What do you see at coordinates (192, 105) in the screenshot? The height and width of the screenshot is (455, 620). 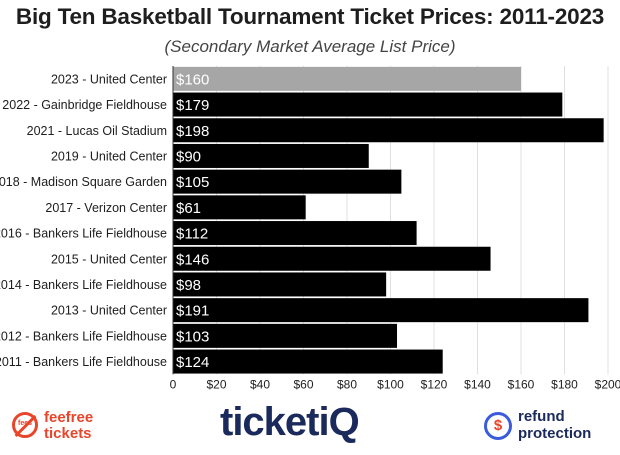 I see `data-label: $179` at bounding box center [192, 105].